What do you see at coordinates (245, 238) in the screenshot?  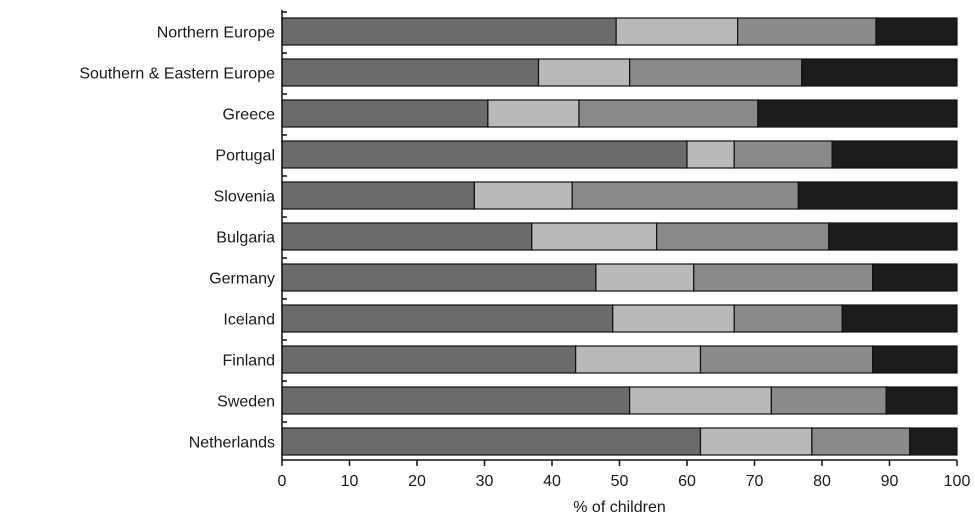 I see `category-label: Bulgaria` at bounding box center [245, 238].